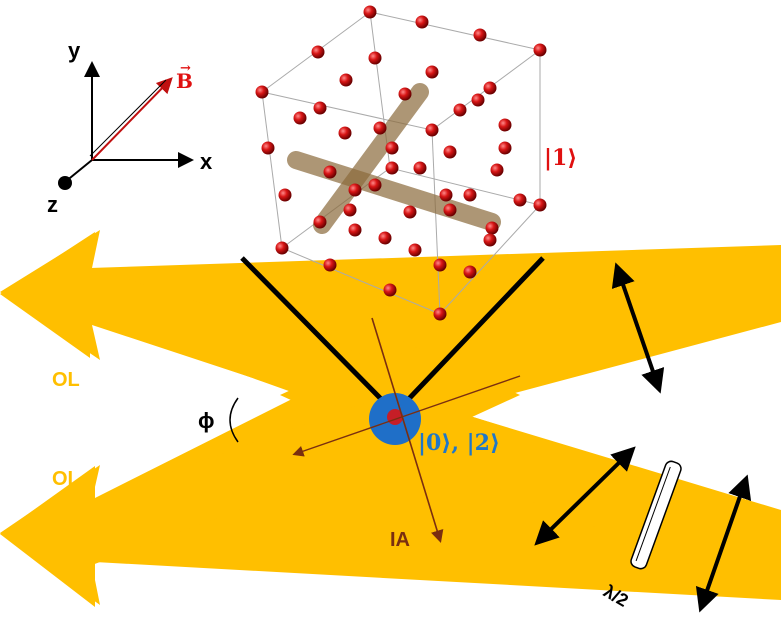 Image resolution: width=781 pixels, height=619 pixels. I want to click on lower-beam-label: OL, so click(66, 479).